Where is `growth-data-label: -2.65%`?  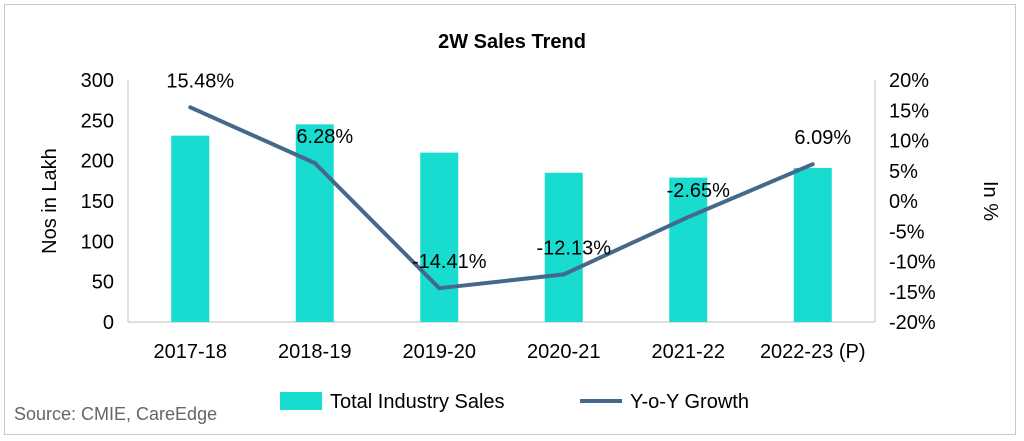
growth-data-label: -2.65% is located at coordinates (699, 191).